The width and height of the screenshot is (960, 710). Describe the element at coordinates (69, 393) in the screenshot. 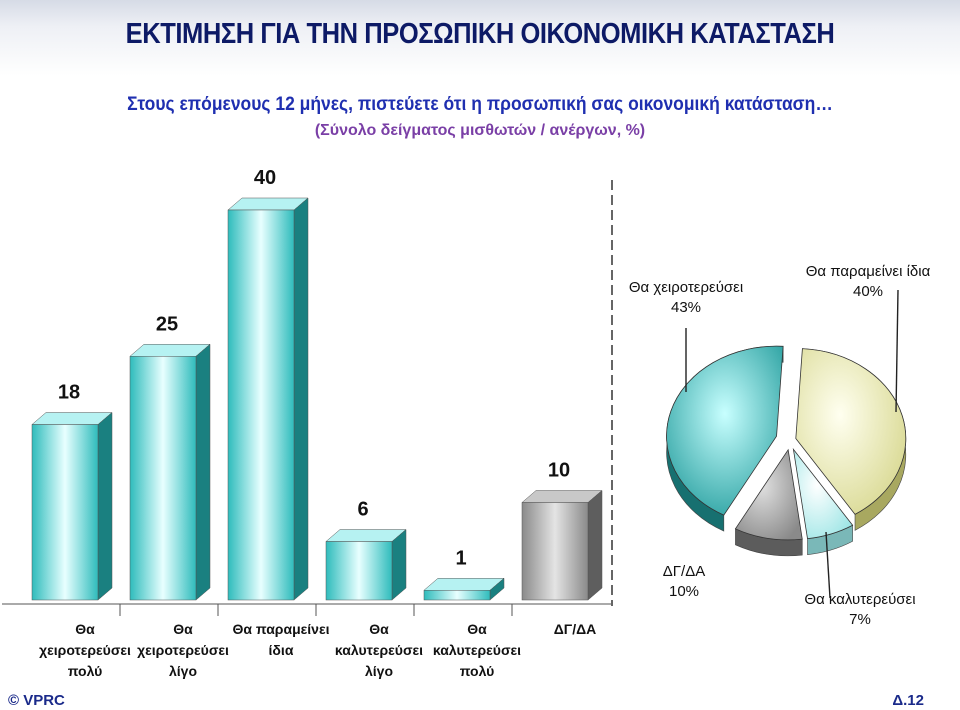

I see `bar-value-label: 18` at that location.